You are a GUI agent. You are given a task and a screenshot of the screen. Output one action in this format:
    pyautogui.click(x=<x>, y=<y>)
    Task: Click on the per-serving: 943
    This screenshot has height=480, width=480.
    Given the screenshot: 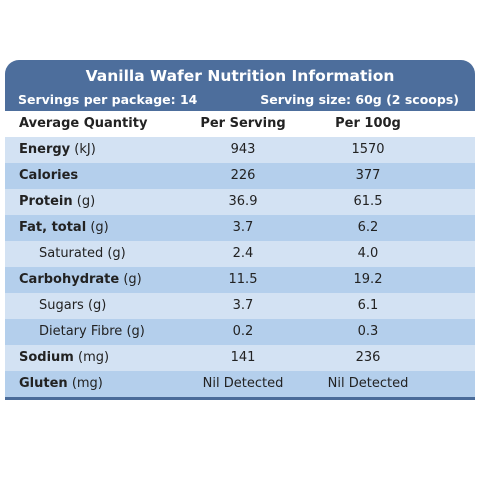 What is the action you would take?
    pyautogui.click(x=243, y=149)
    